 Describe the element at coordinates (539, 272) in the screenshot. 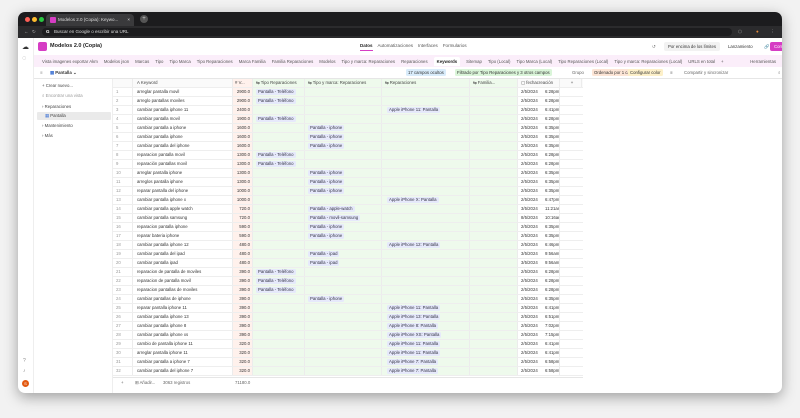

I see `fecha-cell: 2/5/2024 6:28pm` at that location.